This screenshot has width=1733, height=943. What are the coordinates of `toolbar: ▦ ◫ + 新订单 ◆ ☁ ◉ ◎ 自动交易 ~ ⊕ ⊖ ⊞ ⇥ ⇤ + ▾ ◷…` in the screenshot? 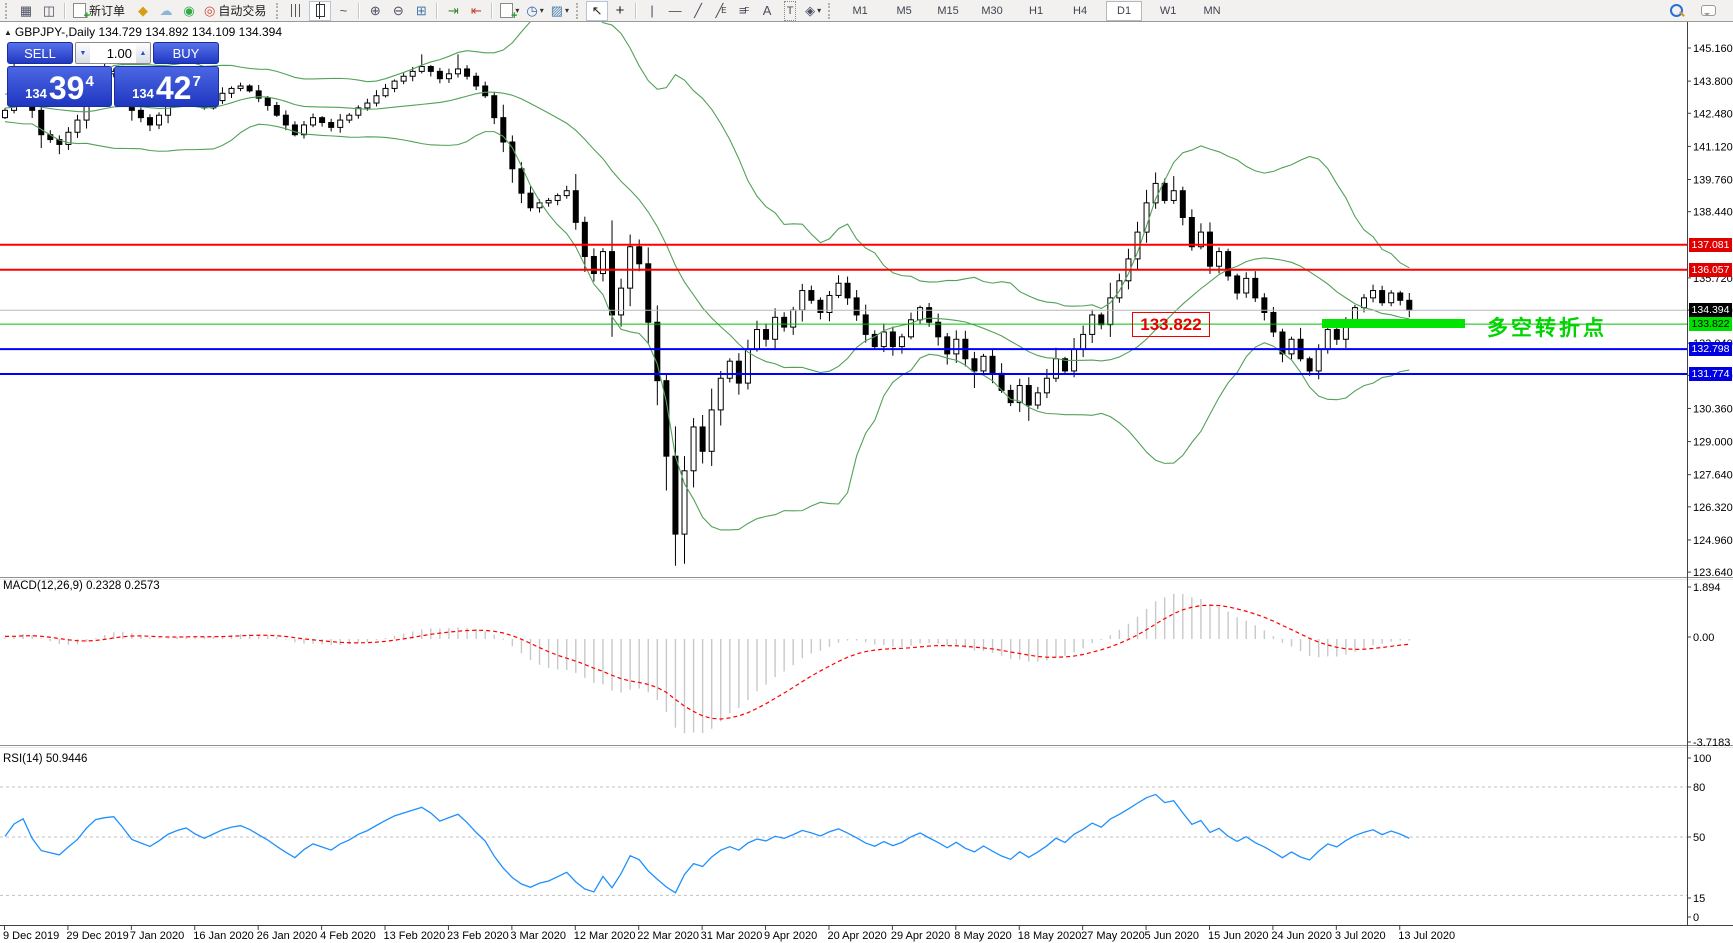 It's located at (866, 11).